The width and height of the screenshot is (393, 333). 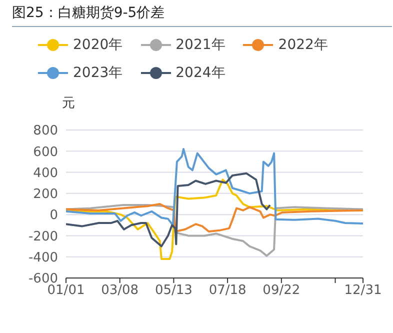 I want to click on x-tick-label: 03/08, so click(x=120, y=290).